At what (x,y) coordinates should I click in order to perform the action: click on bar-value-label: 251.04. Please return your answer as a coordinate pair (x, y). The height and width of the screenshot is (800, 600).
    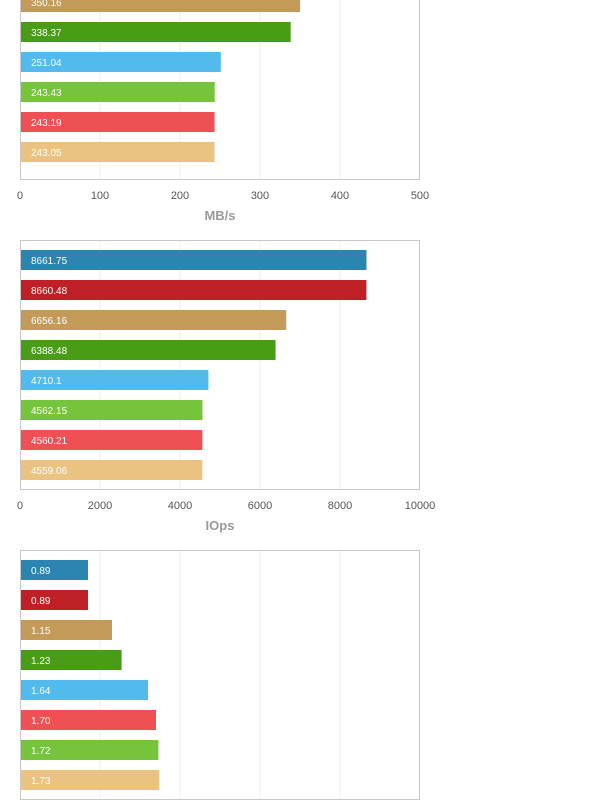
    Looking at the image, I should click on (46, 63).